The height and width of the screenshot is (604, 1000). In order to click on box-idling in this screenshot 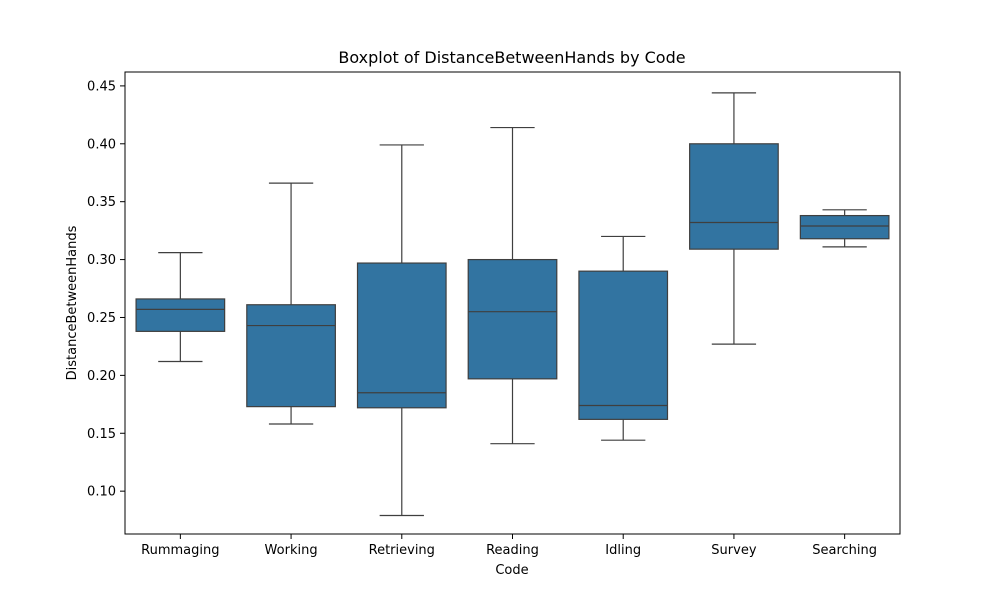, I will do `click(623, 345)`.